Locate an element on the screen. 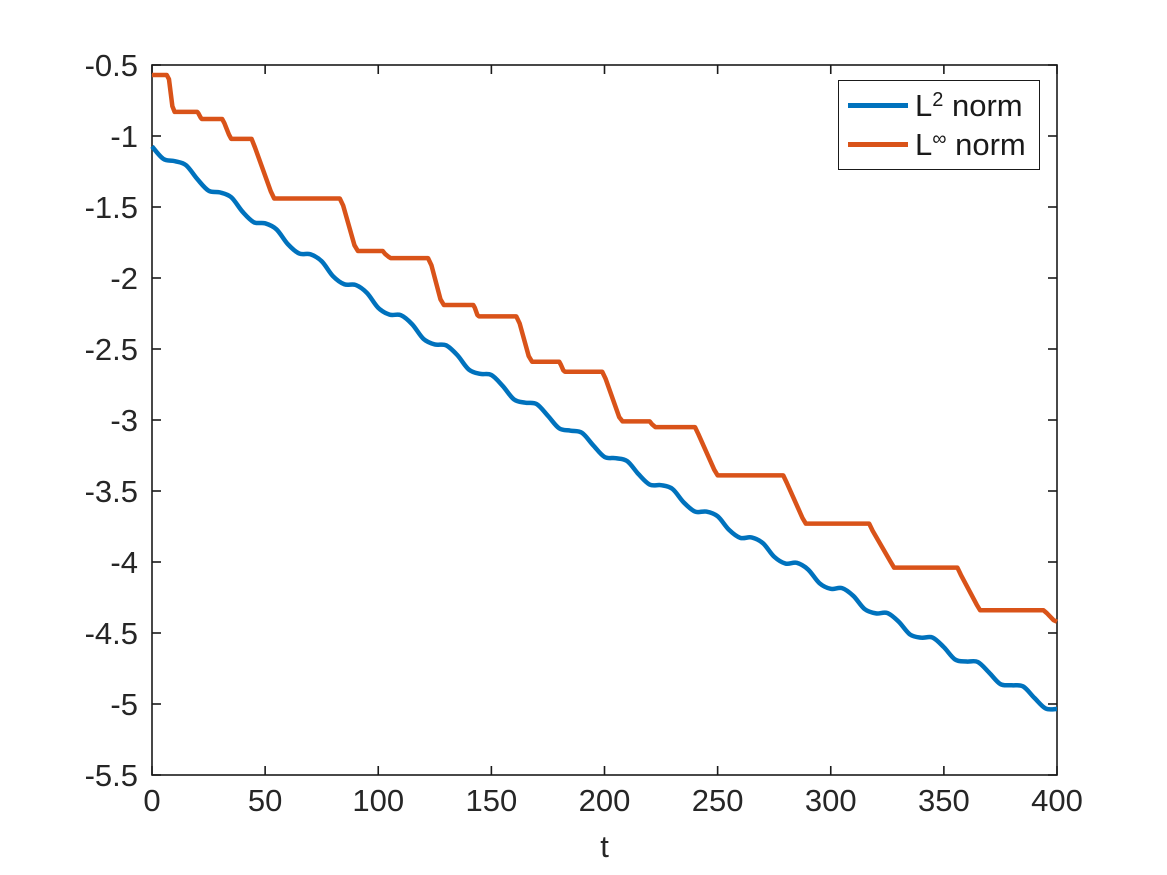 The height and width of the screenshot is (875, 1167). x-tick-label: 350 is located at coordinates (944, 800).